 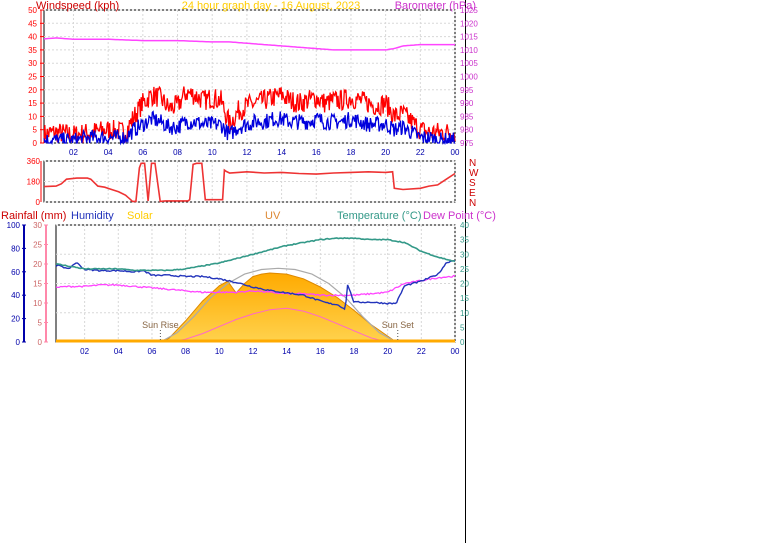 I want to click on sunset-label: Sun Set, so click(x=398, y=325).